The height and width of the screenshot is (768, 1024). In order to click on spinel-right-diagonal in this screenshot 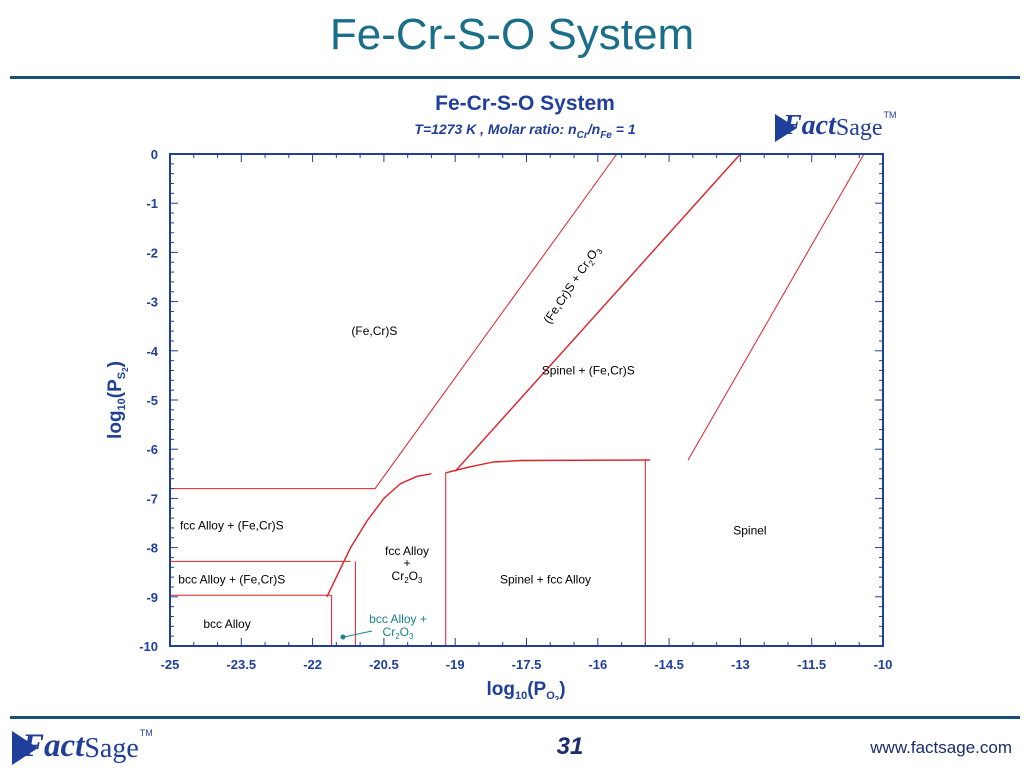, I will do `click(776, 307)`.